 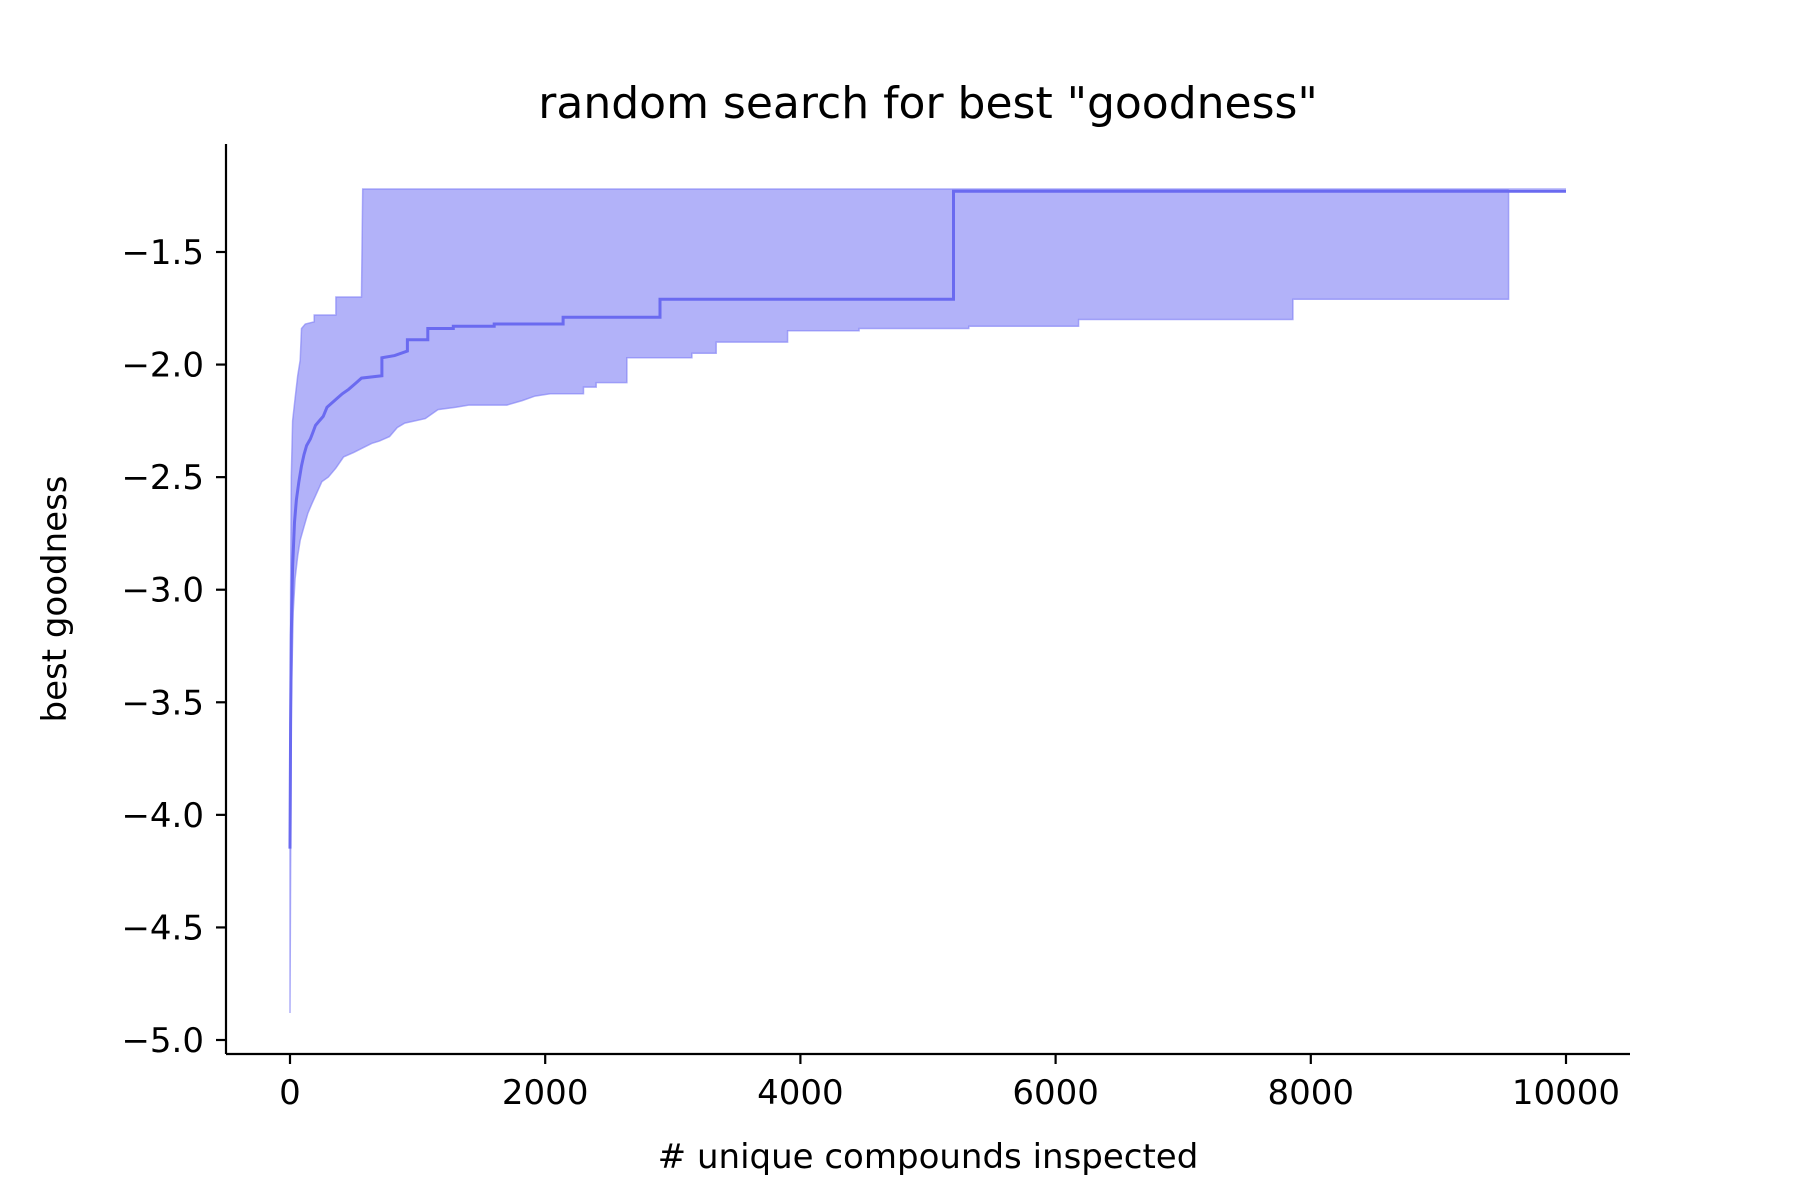 I want to click on x-axis-label: # unique compounds inspected, so click(x=928, y=1157).